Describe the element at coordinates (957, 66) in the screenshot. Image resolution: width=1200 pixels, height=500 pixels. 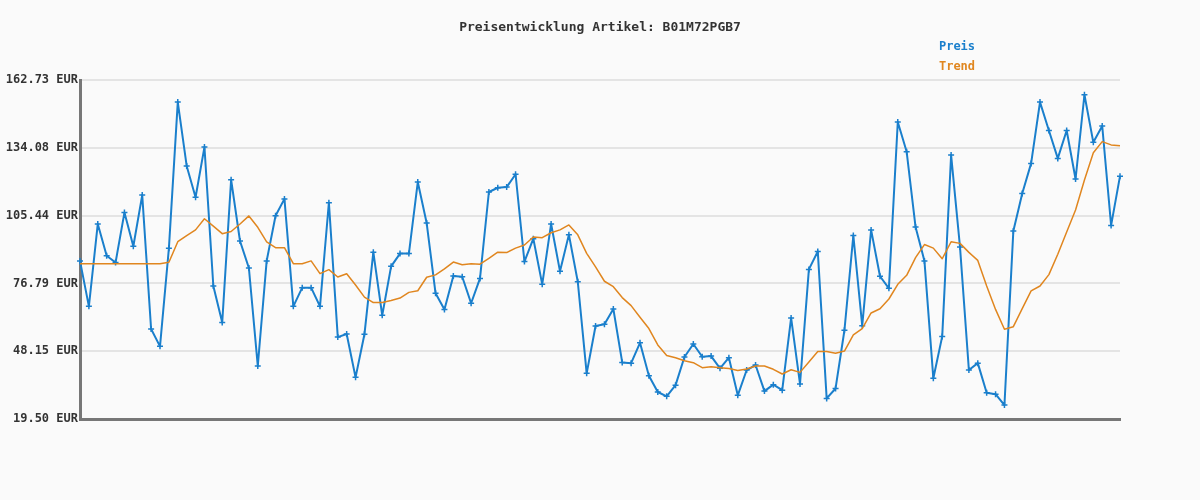
I see `text: Trend` at that location.